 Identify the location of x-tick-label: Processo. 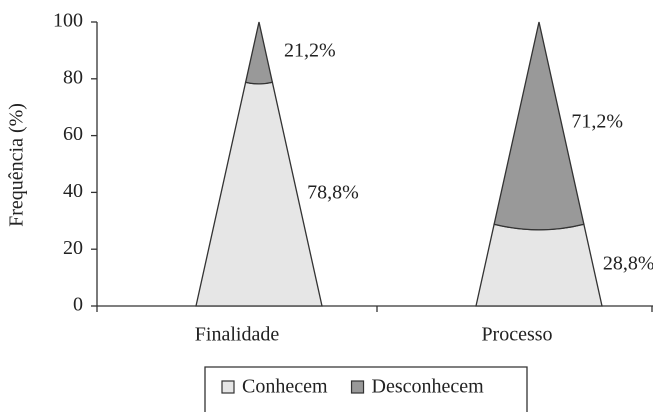
(516, 335).